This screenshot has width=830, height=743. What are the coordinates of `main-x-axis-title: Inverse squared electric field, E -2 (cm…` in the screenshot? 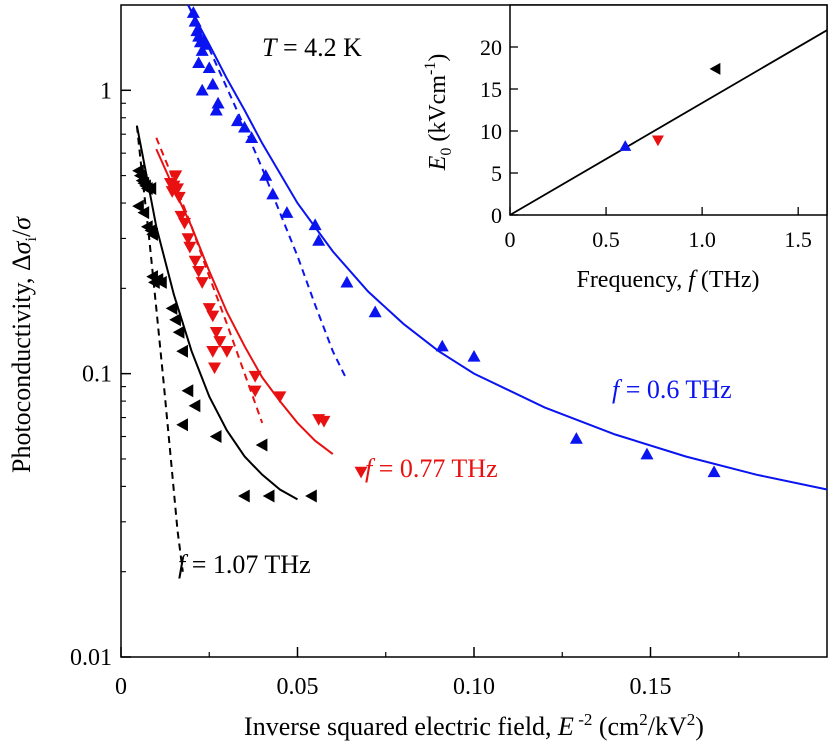 It's located at (474, 725).